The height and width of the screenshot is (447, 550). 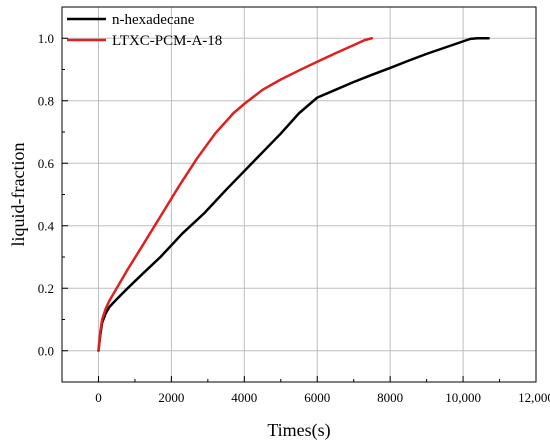 I want to click on x-tick-label: 12,000, so click(x=534, y=397).